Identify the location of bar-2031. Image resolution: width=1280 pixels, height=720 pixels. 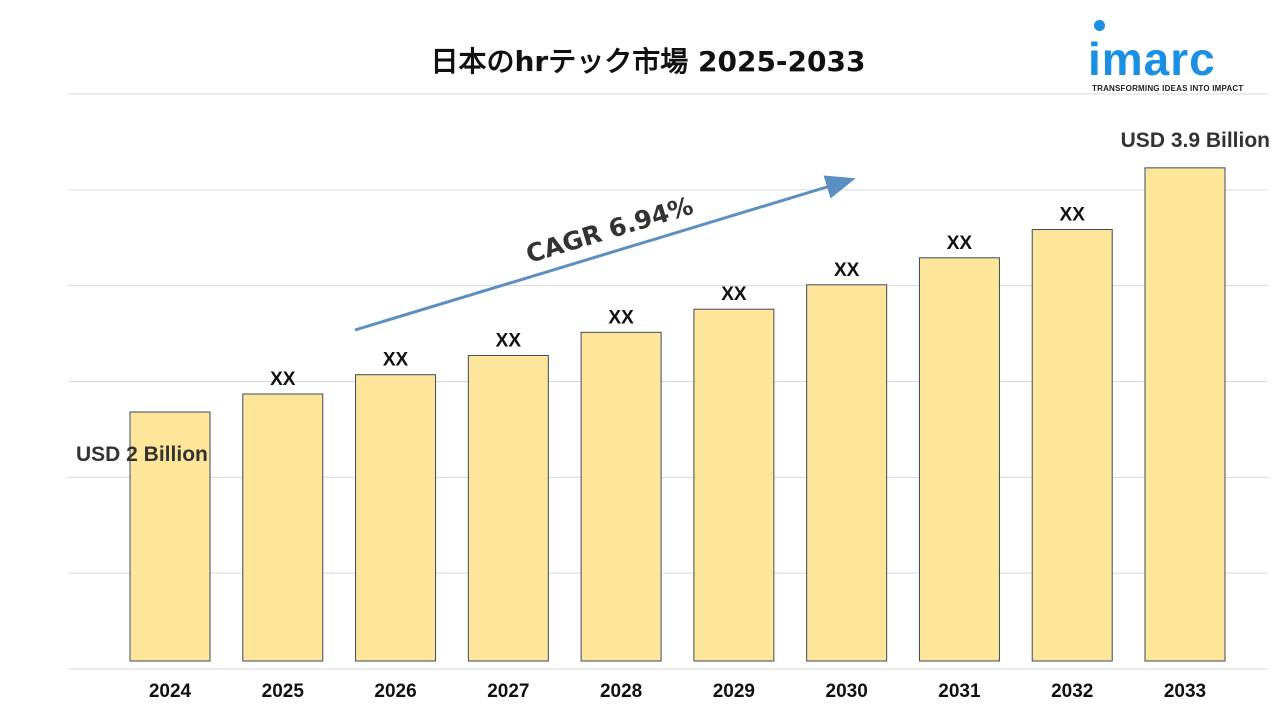
(959, 459).